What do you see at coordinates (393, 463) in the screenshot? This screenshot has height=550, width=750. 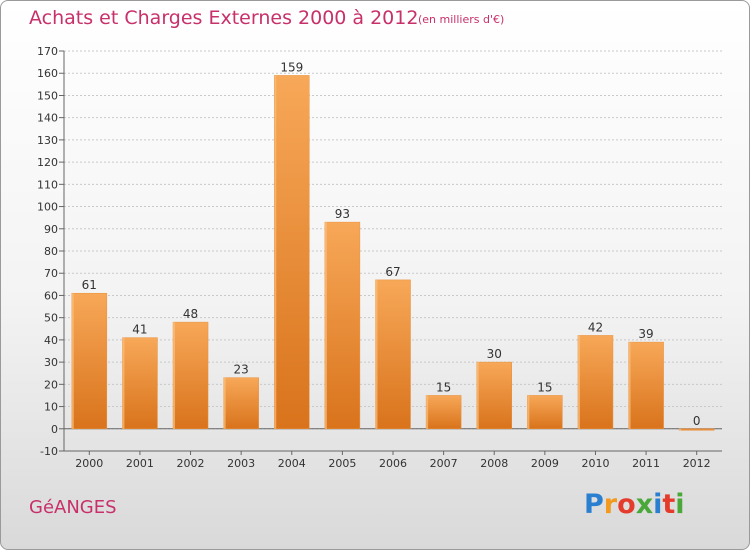 I see `x-tick-label: 2006` at bounding box center [393, 463].